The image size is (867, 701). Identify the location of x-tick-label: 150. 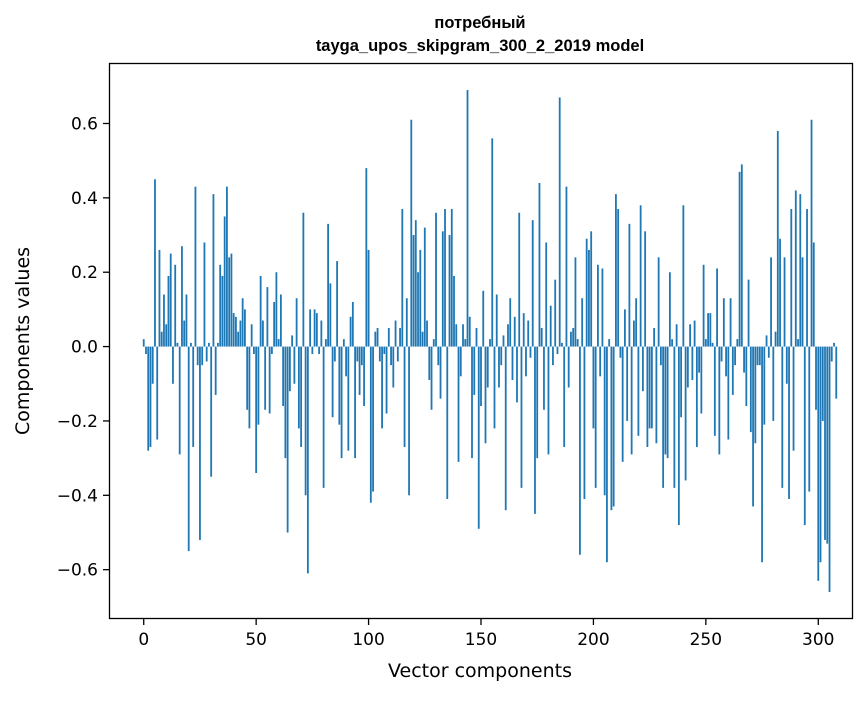
(481, 640).